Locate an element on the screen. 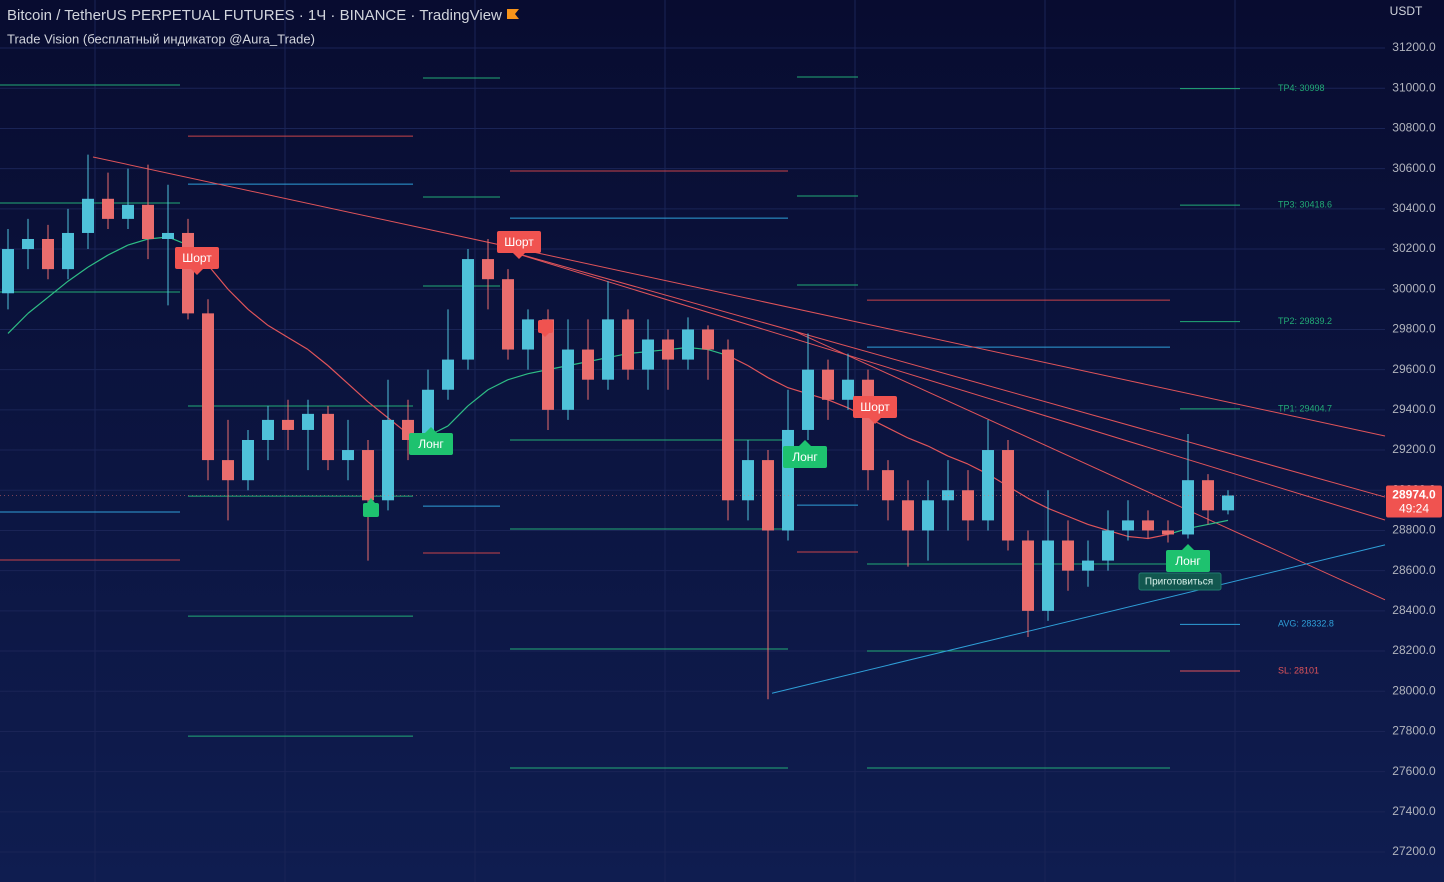 The image size is (1444, 882). y-tick-label: 27600.0 is located at coordinates (1414, 771).